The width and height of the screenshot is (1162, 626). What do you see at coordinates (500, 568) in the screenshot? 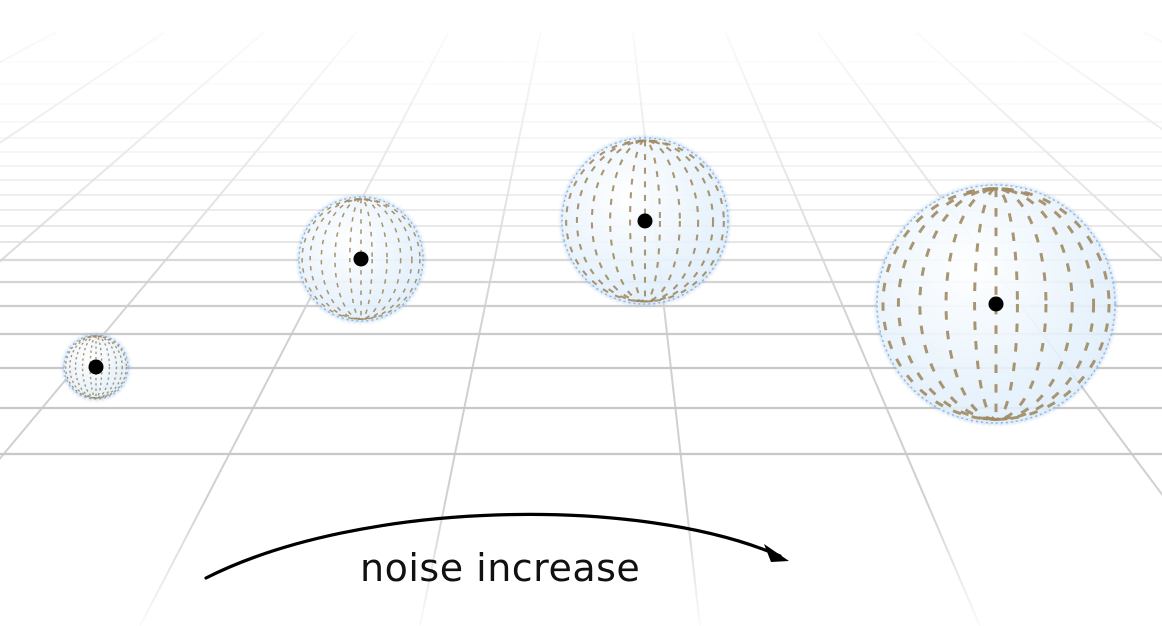
I see `caption: noise increase` at bounding box center [500, 568].